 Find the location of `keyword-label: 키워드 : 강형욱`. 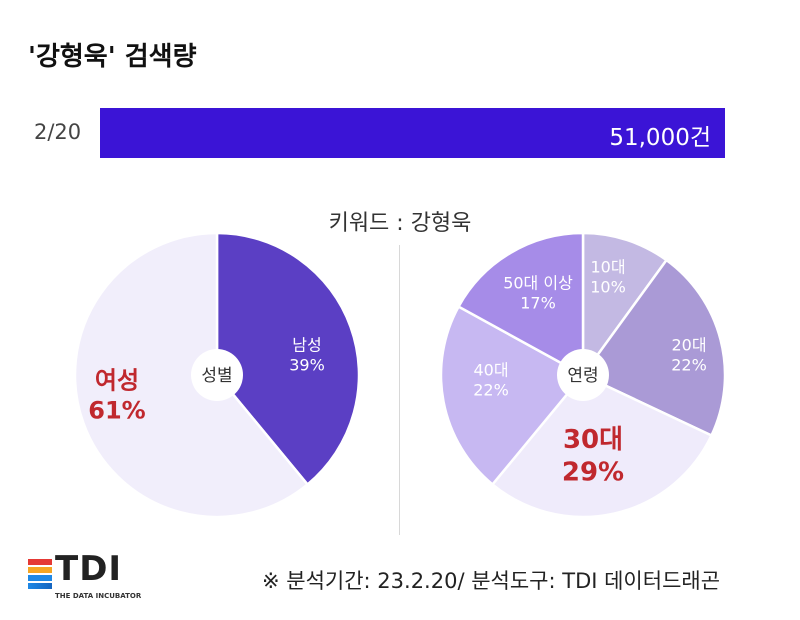

keyword-label: 키워드 : 강형욱 is located at coordinates (400, 223).